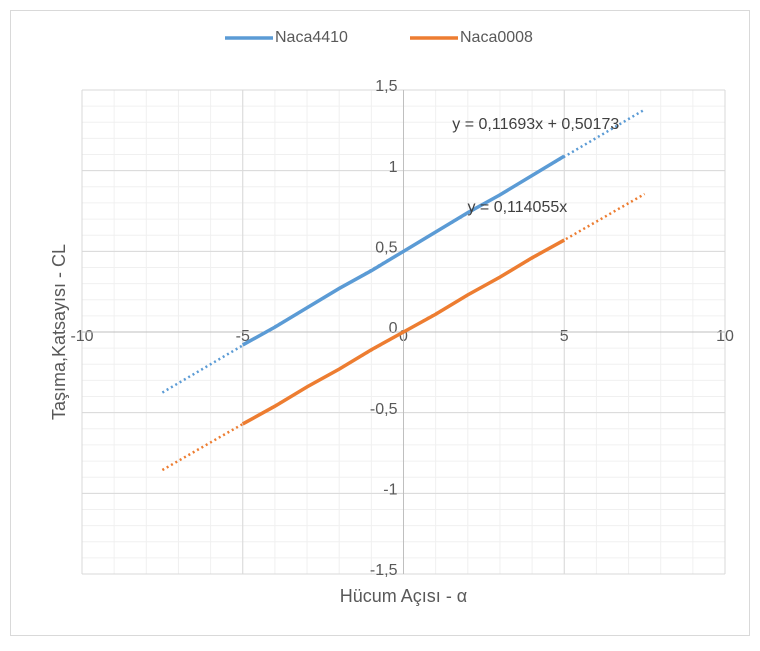 This screenshot has width=760, height=651. I want to click on y-tick-label: 1,5, so click(386, 86).